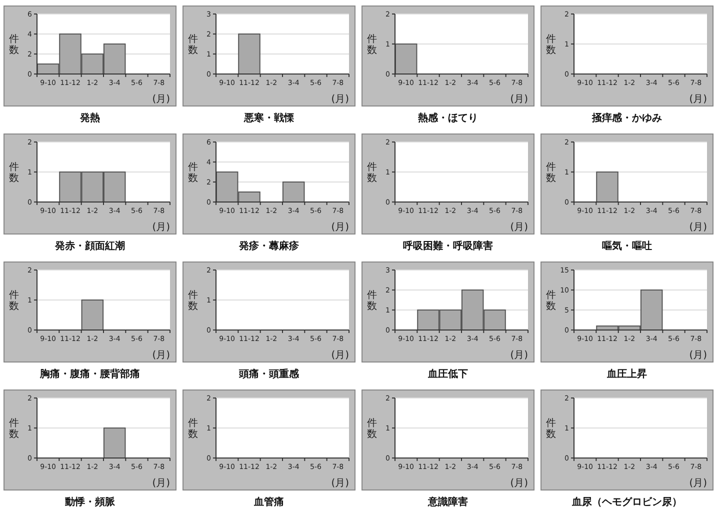 The width and height of the screenshot is (723, 516). Describe the element at coordinates (447, 374) in the screenshot. I see `text: 血圧低下` at that location.